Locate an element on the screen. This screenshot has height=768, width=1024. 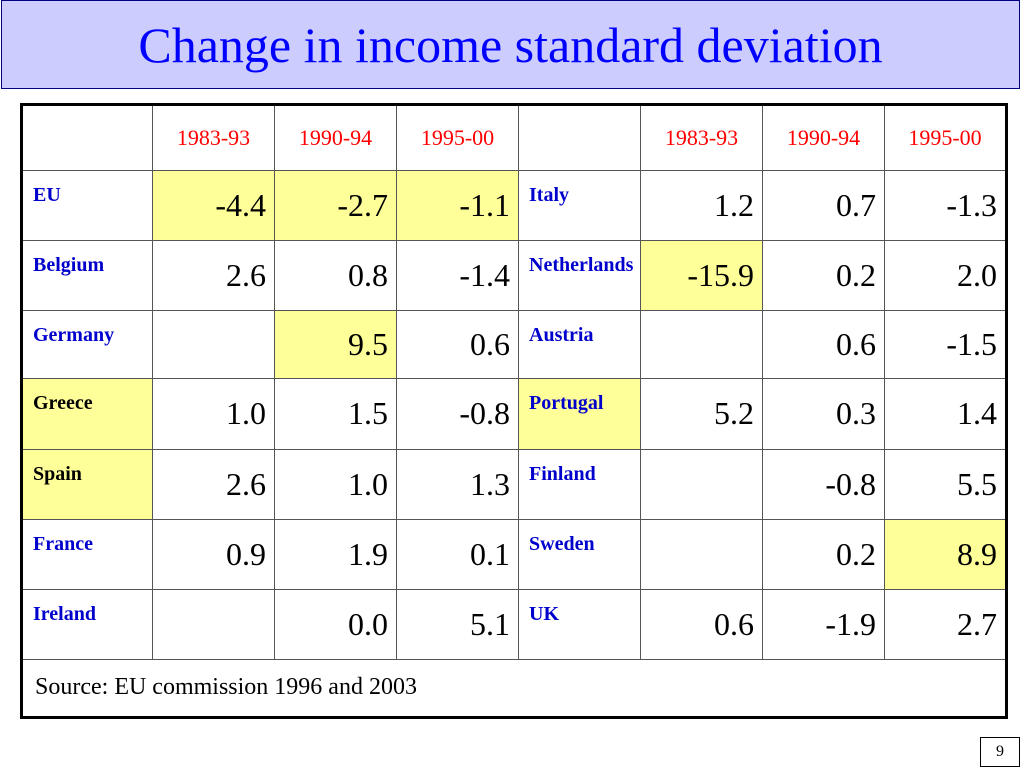
country-name: Germany is located at coordinates (87, 345).